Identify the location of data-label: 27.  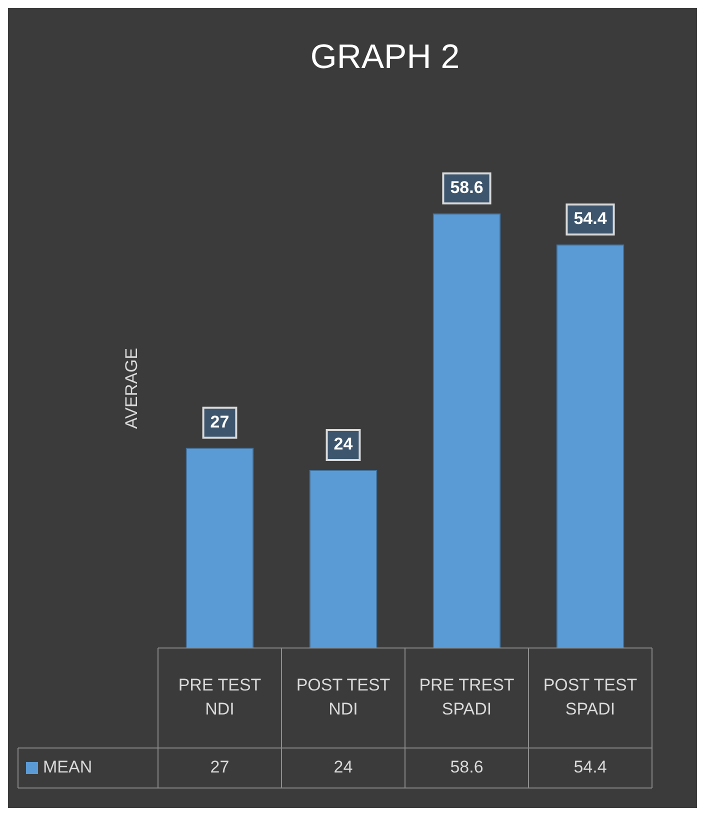
(220, 767).